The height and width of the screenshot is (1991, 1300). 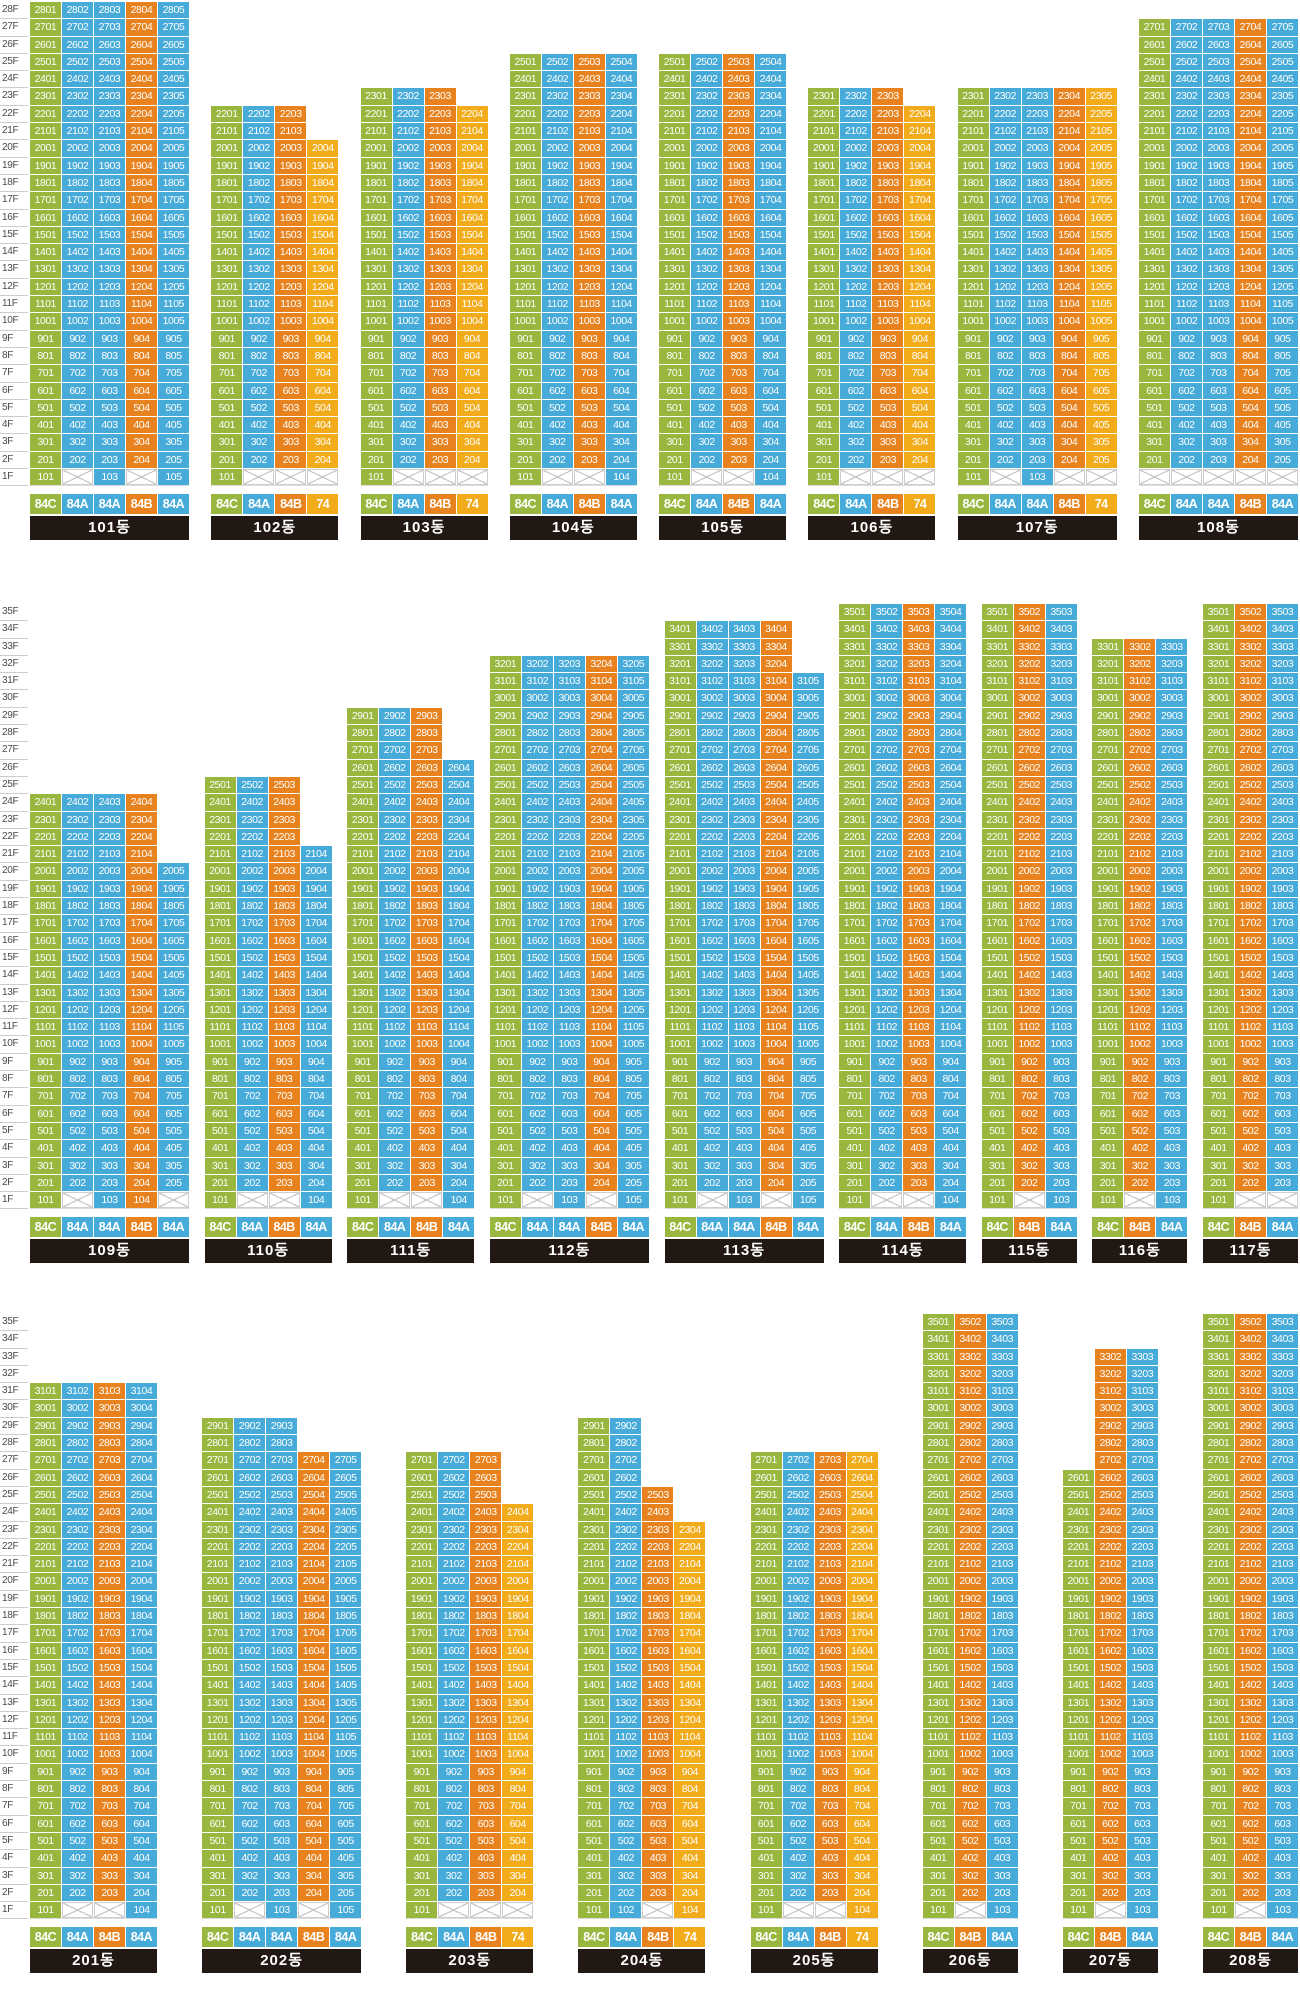 I want to click on unit-cell: 3202, so click(x=1029, y=664).